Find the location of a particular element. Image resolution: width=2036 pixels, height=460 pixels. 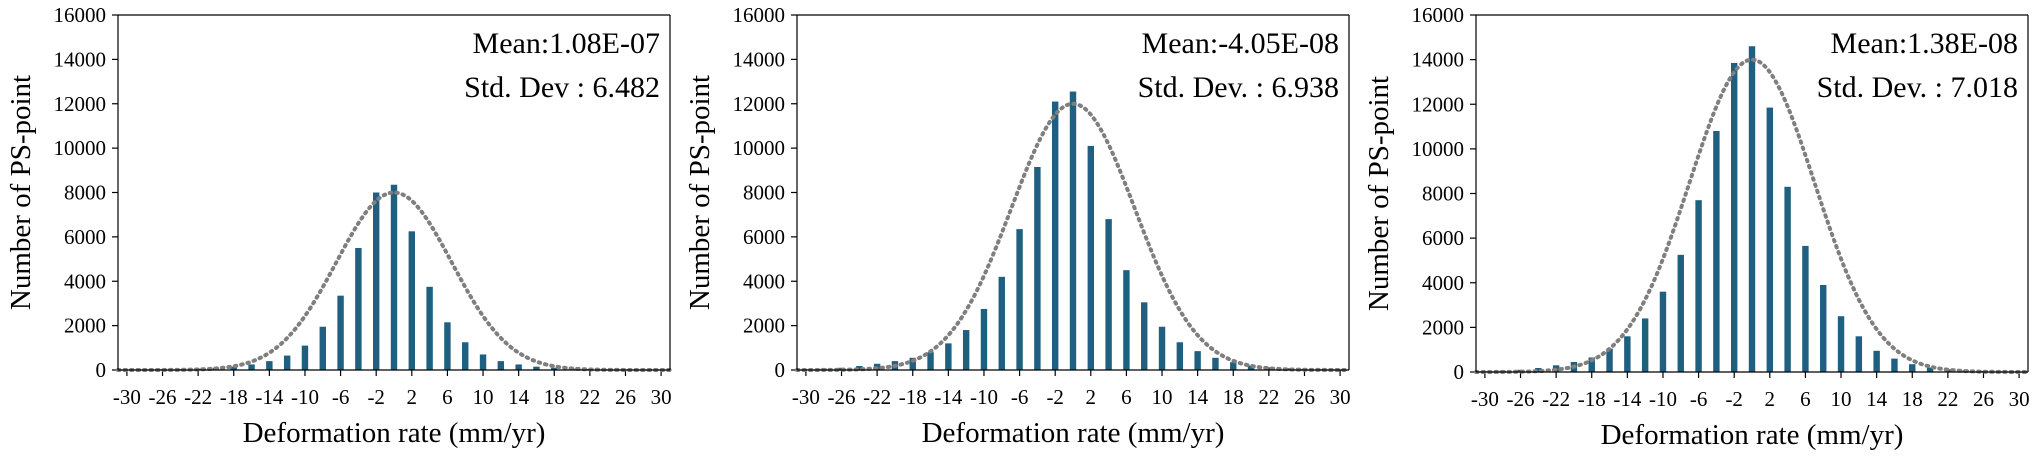

std-dev-annotation: Std. Dev. : 6.938 is located at coordinates (1238, 87).